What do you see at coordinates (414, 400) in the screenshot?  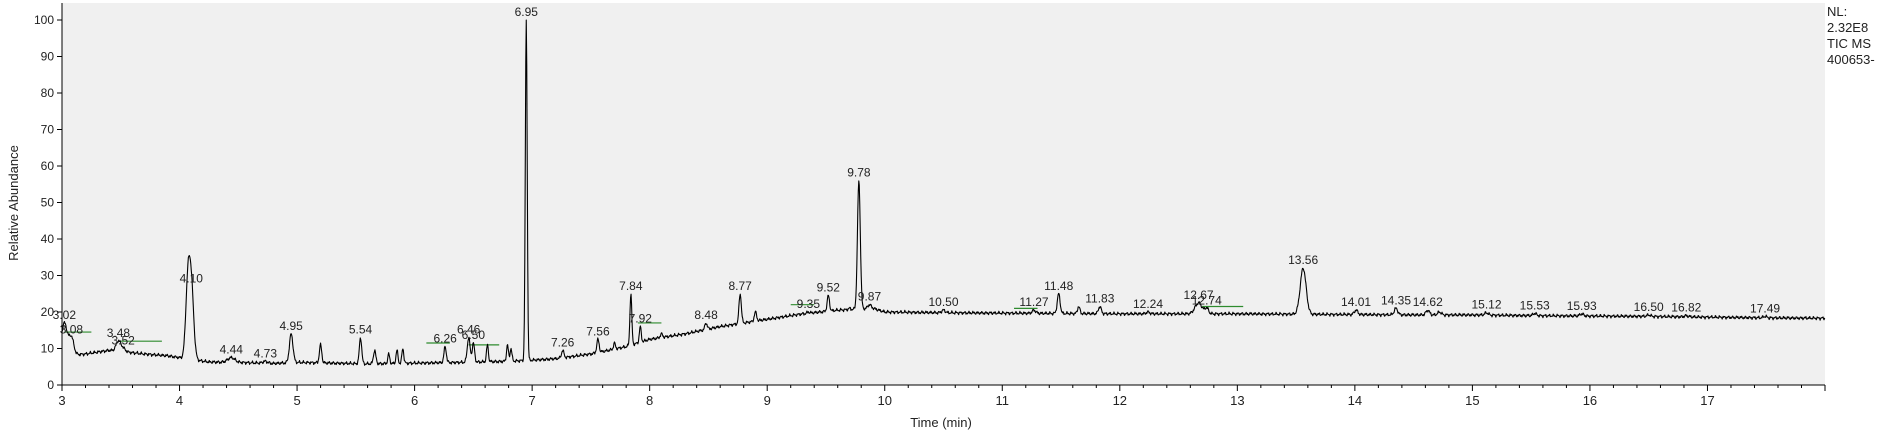 I see `x-tick-label: 6` at bounding box center [414, 400].